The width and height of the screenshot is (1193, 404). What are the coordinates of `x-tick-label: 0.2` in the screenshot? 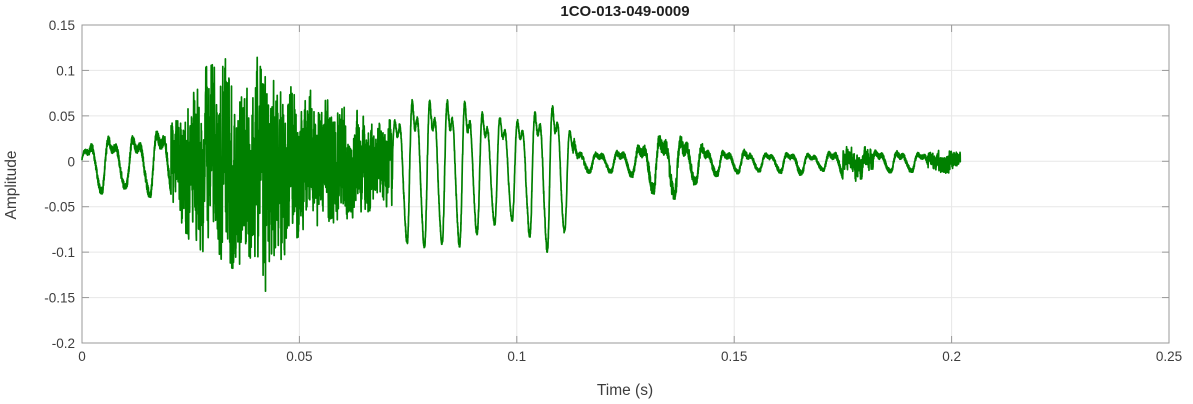 It's located at (951, 356).